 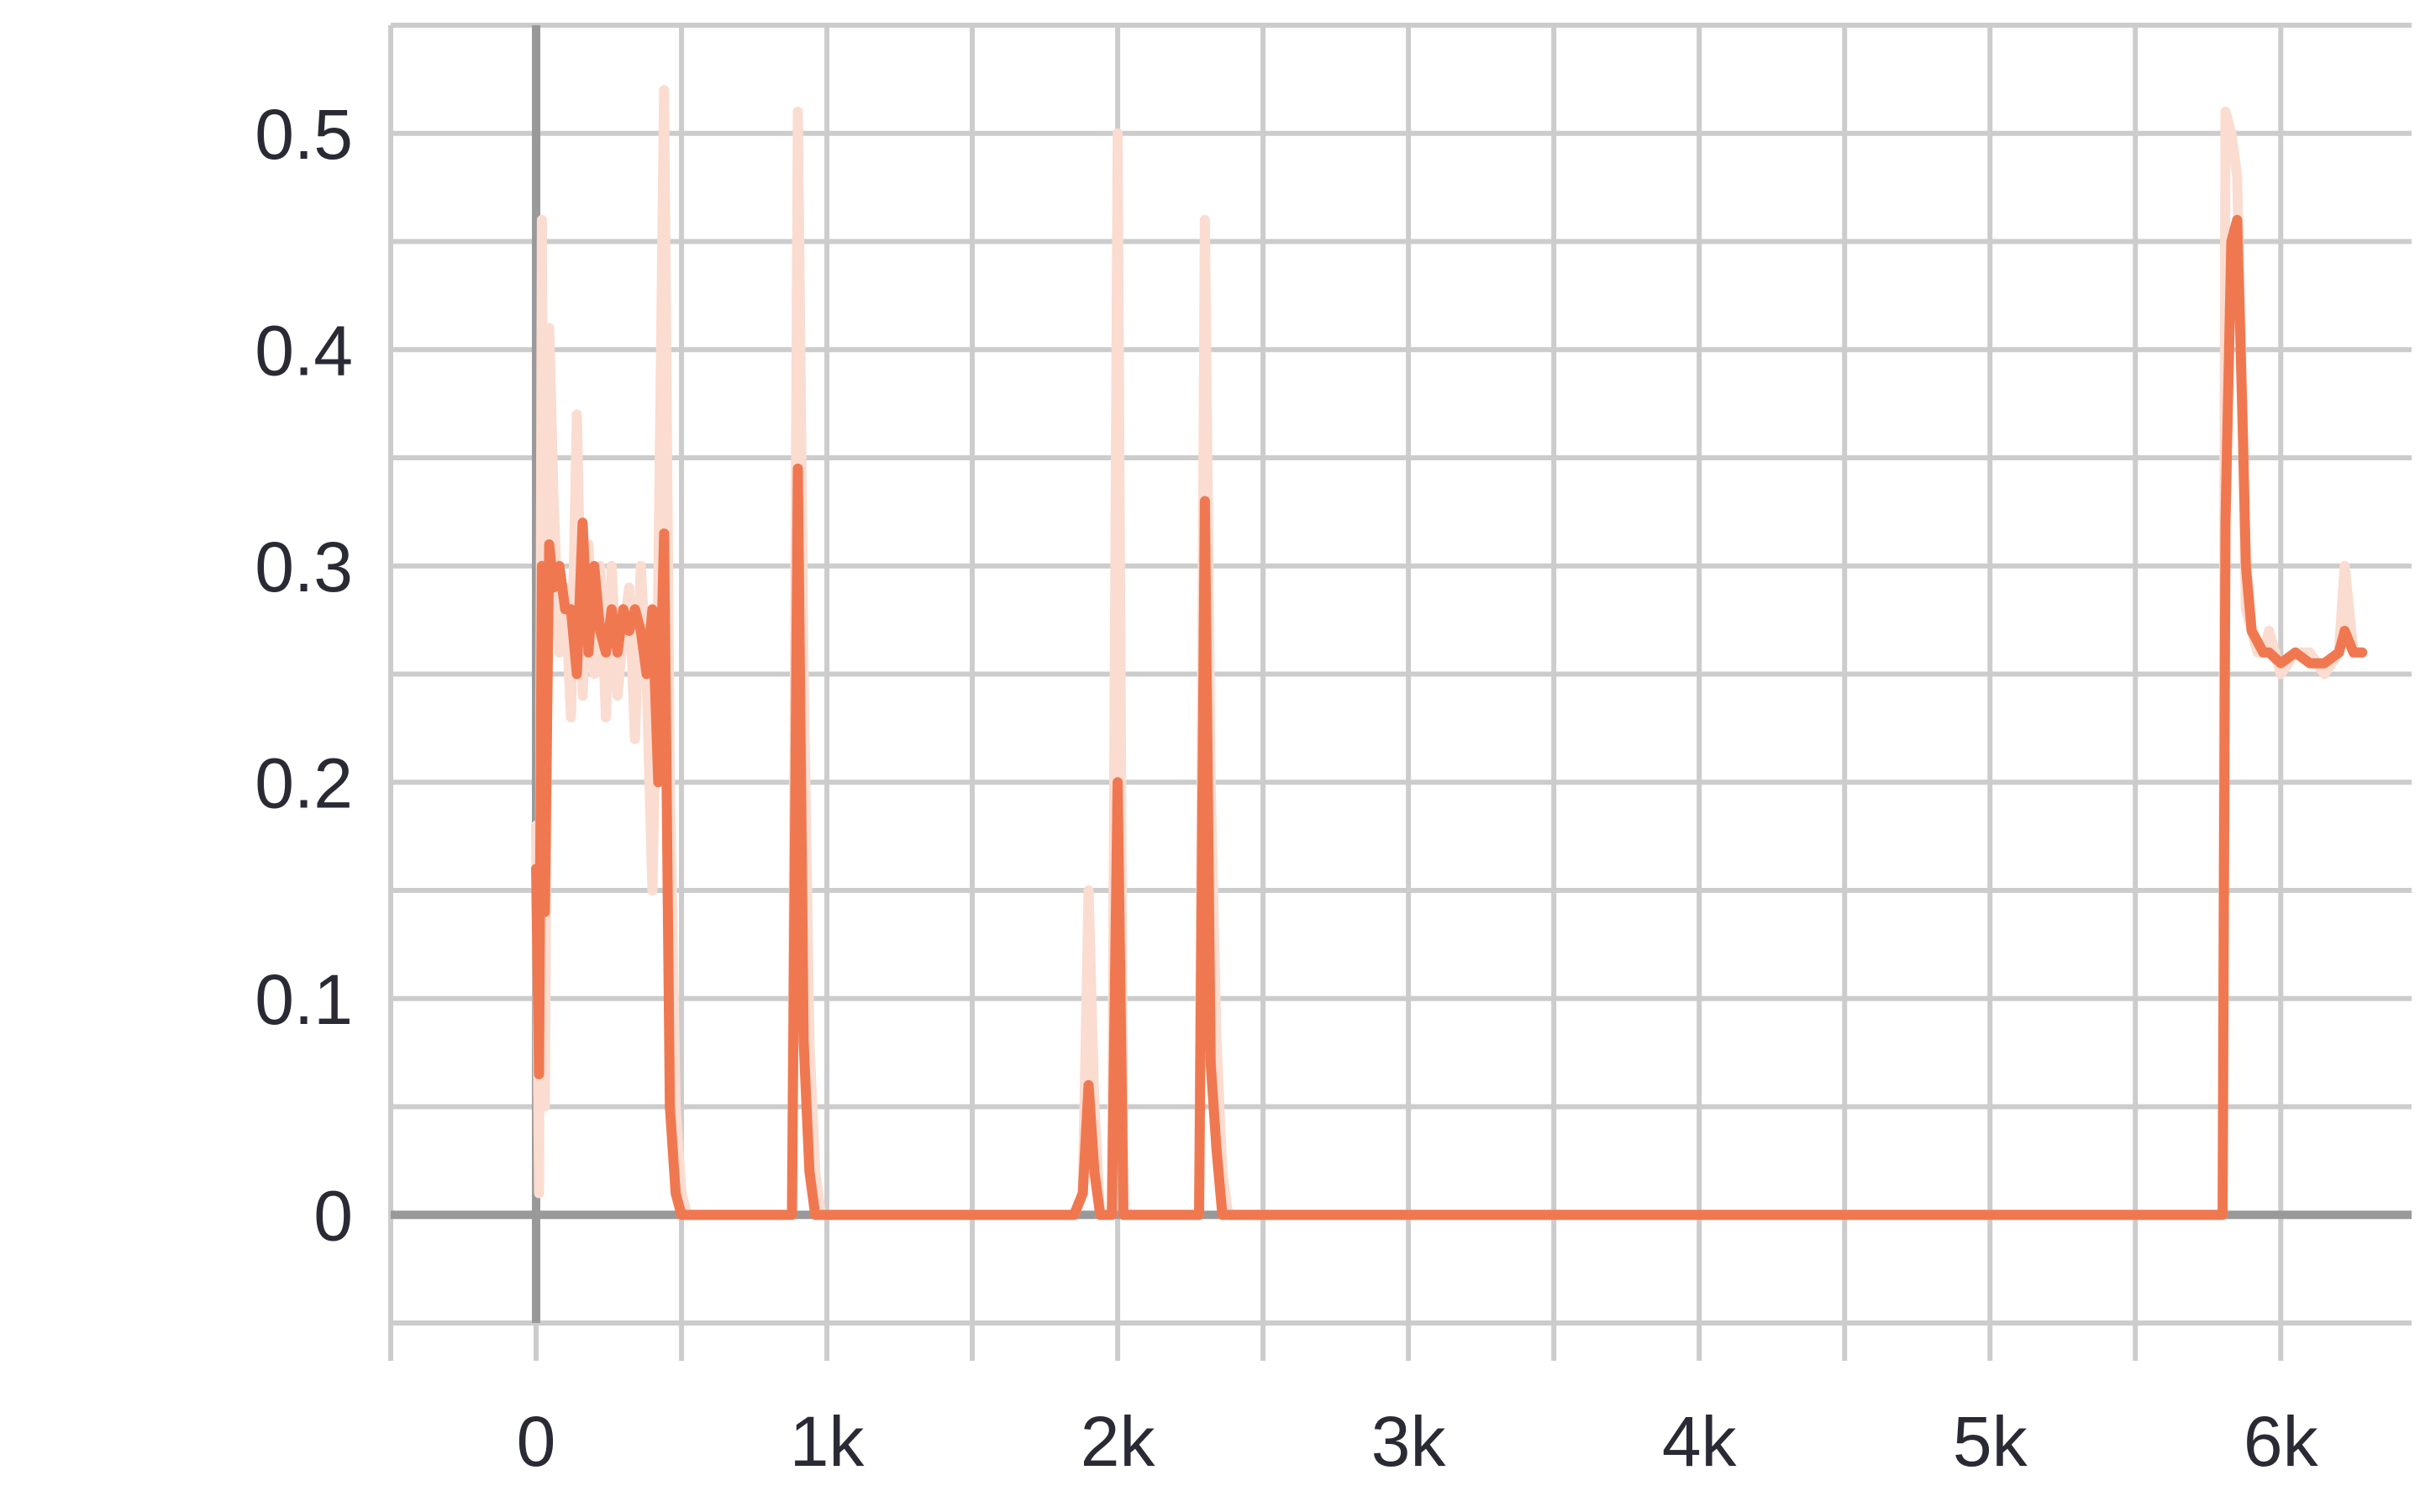 I want to click on y-tick-label: 0.5, so click(x=304, y=134).